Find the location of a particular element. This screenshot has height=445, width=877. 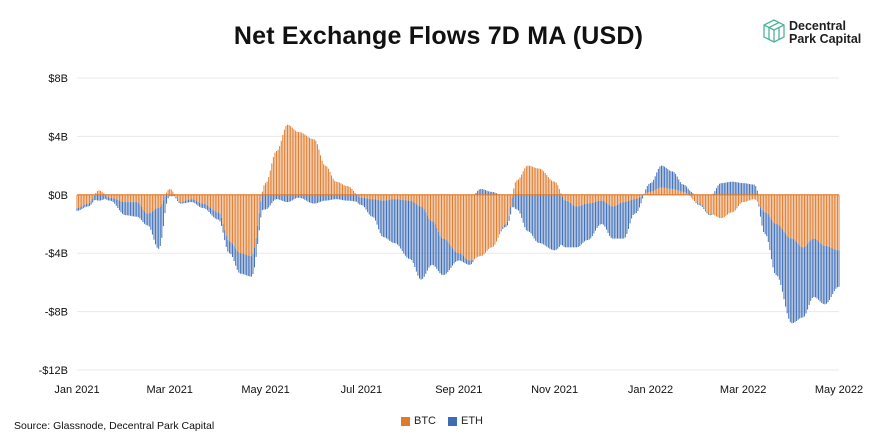

legend-item-eth: ETH is located at coordinates (465, 421).